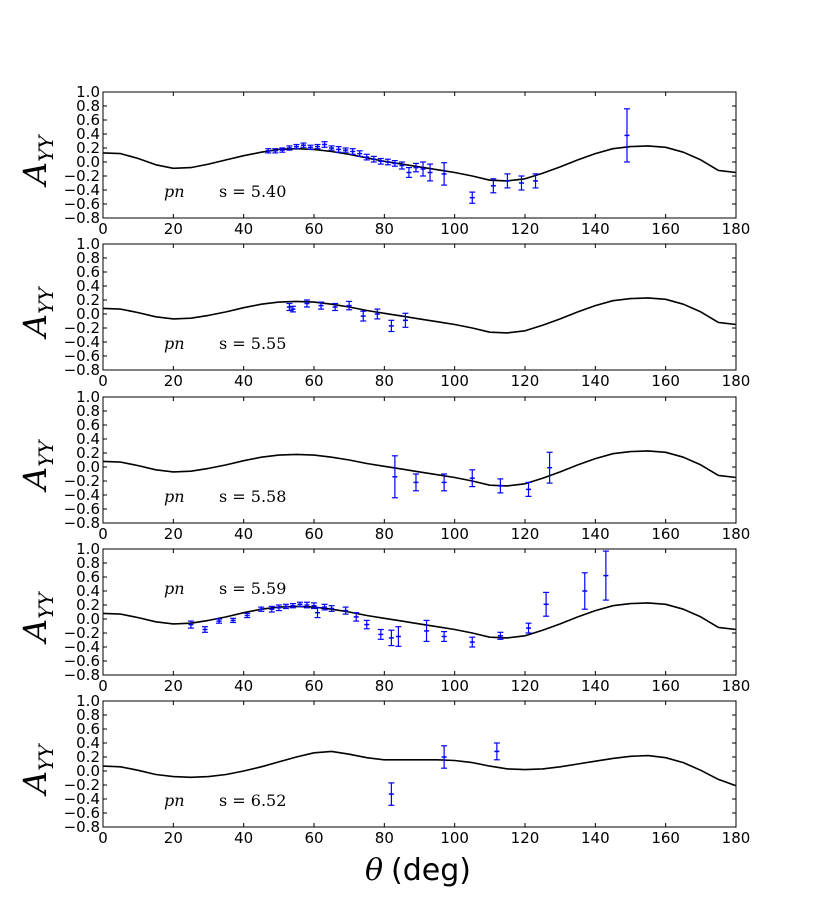 Image resolution: width=817 pixels, height=920 pixels. I want to click on x-axis-title-text: θ (deg), so click(418, 870).